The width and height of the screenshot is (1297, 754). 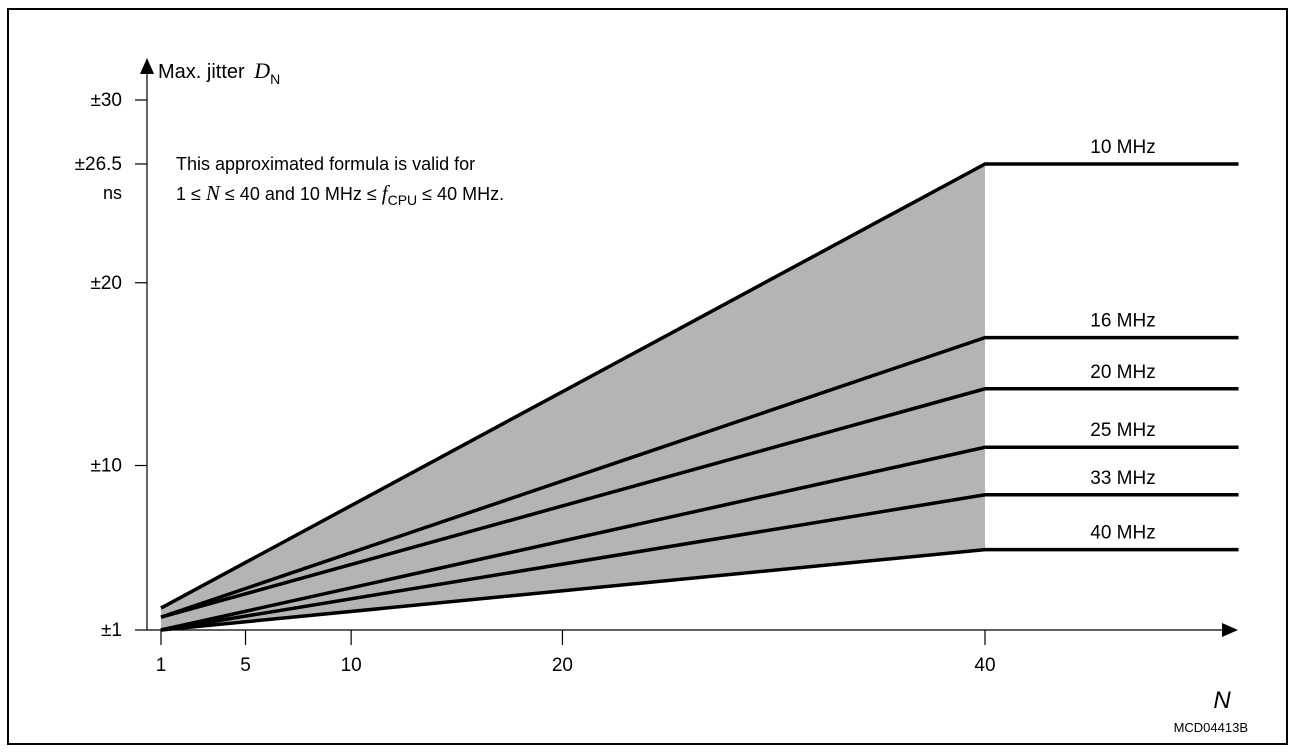 What do you see at coordinates (111, 630) in the screenshot?
I see `y-tick-label: ±1` at bounding box center [111, 630].